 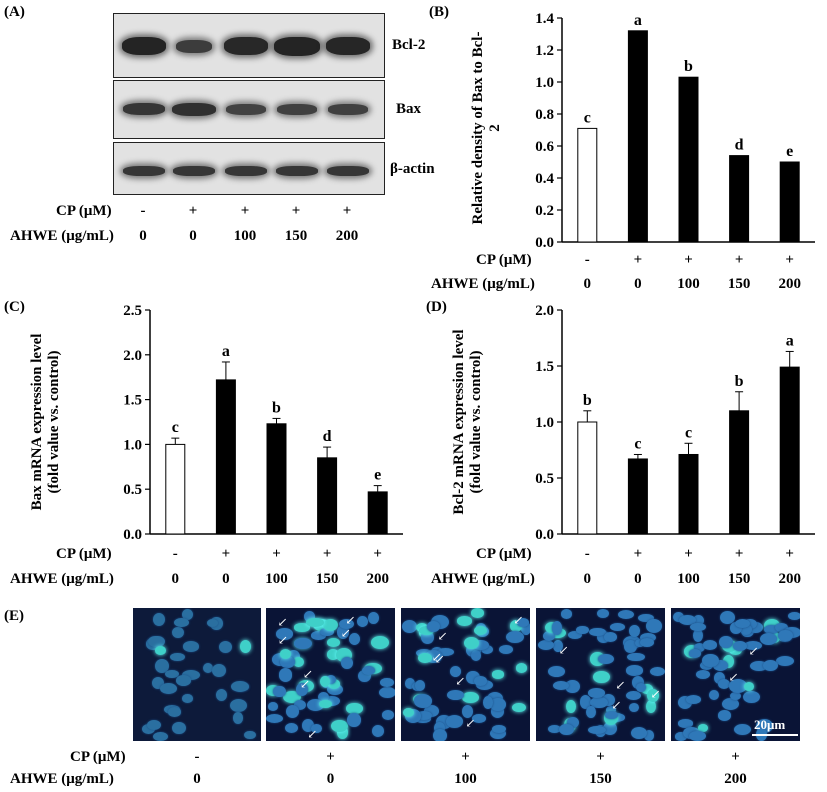 I want to click on panel-d-ahwe-value: 0, so click(x=587, y=579).